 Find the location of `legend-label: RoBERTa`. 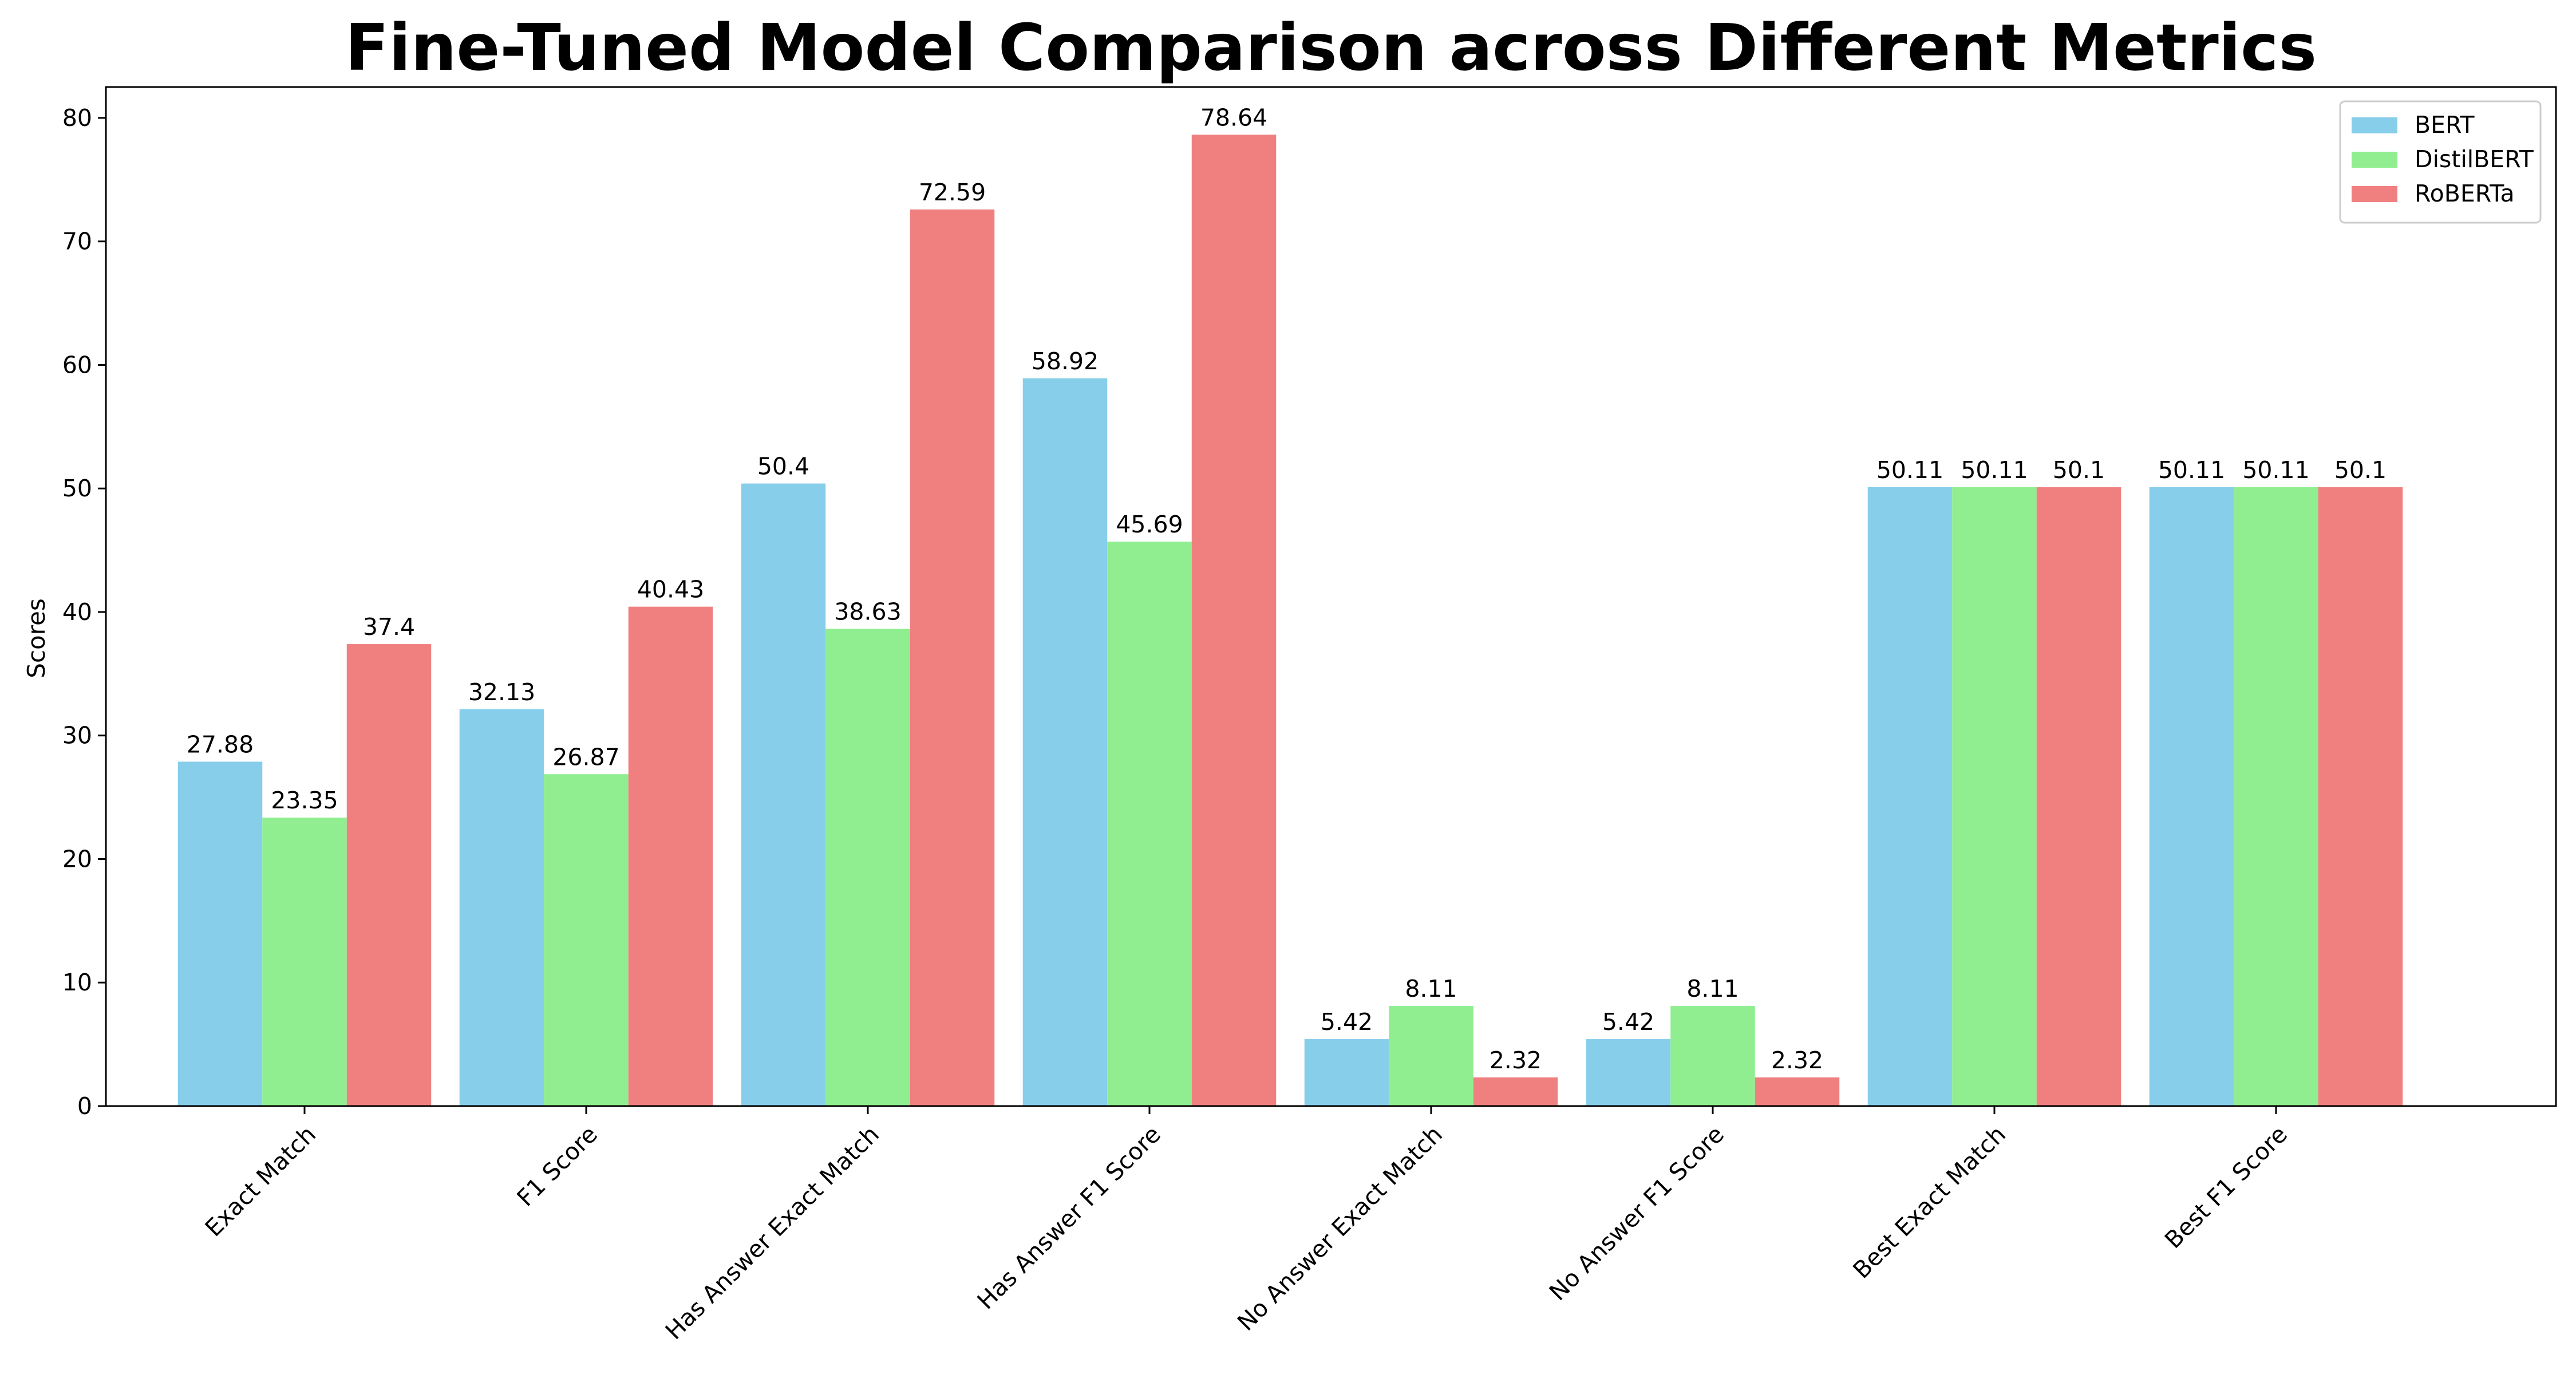

legend-label: RoBERTa is located at coordinates (2465, 194).